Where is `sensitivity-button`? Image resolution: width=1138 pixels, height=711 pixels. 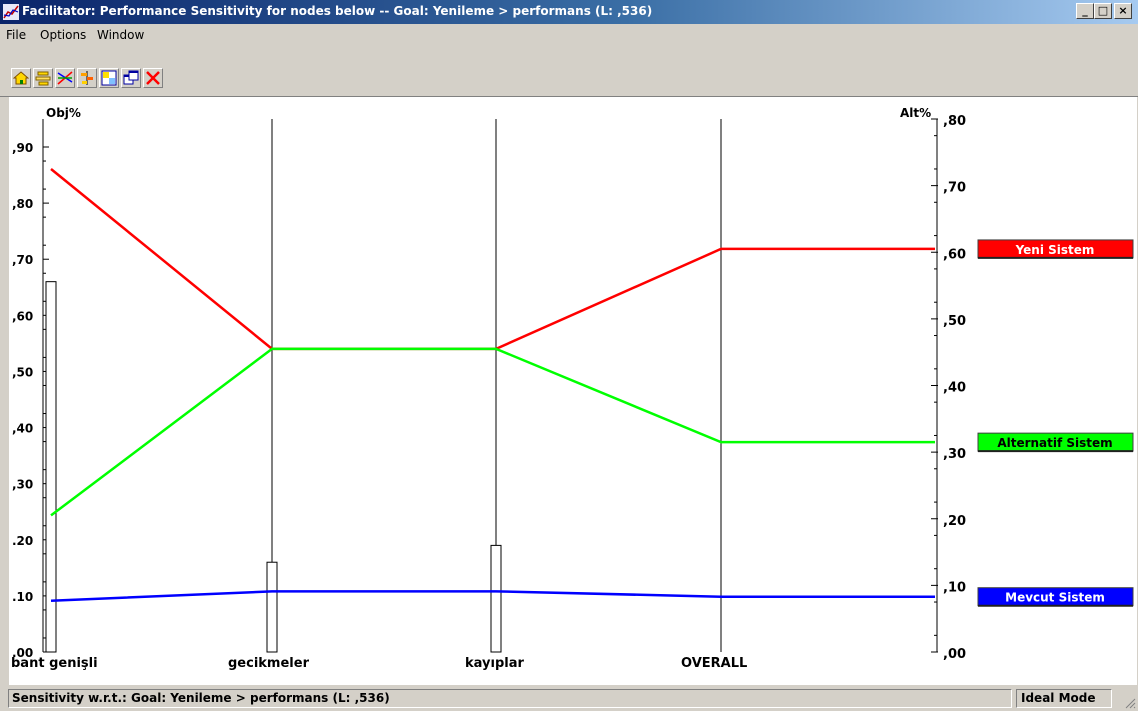
sensitivity-button is located at coordinates (65, 78).